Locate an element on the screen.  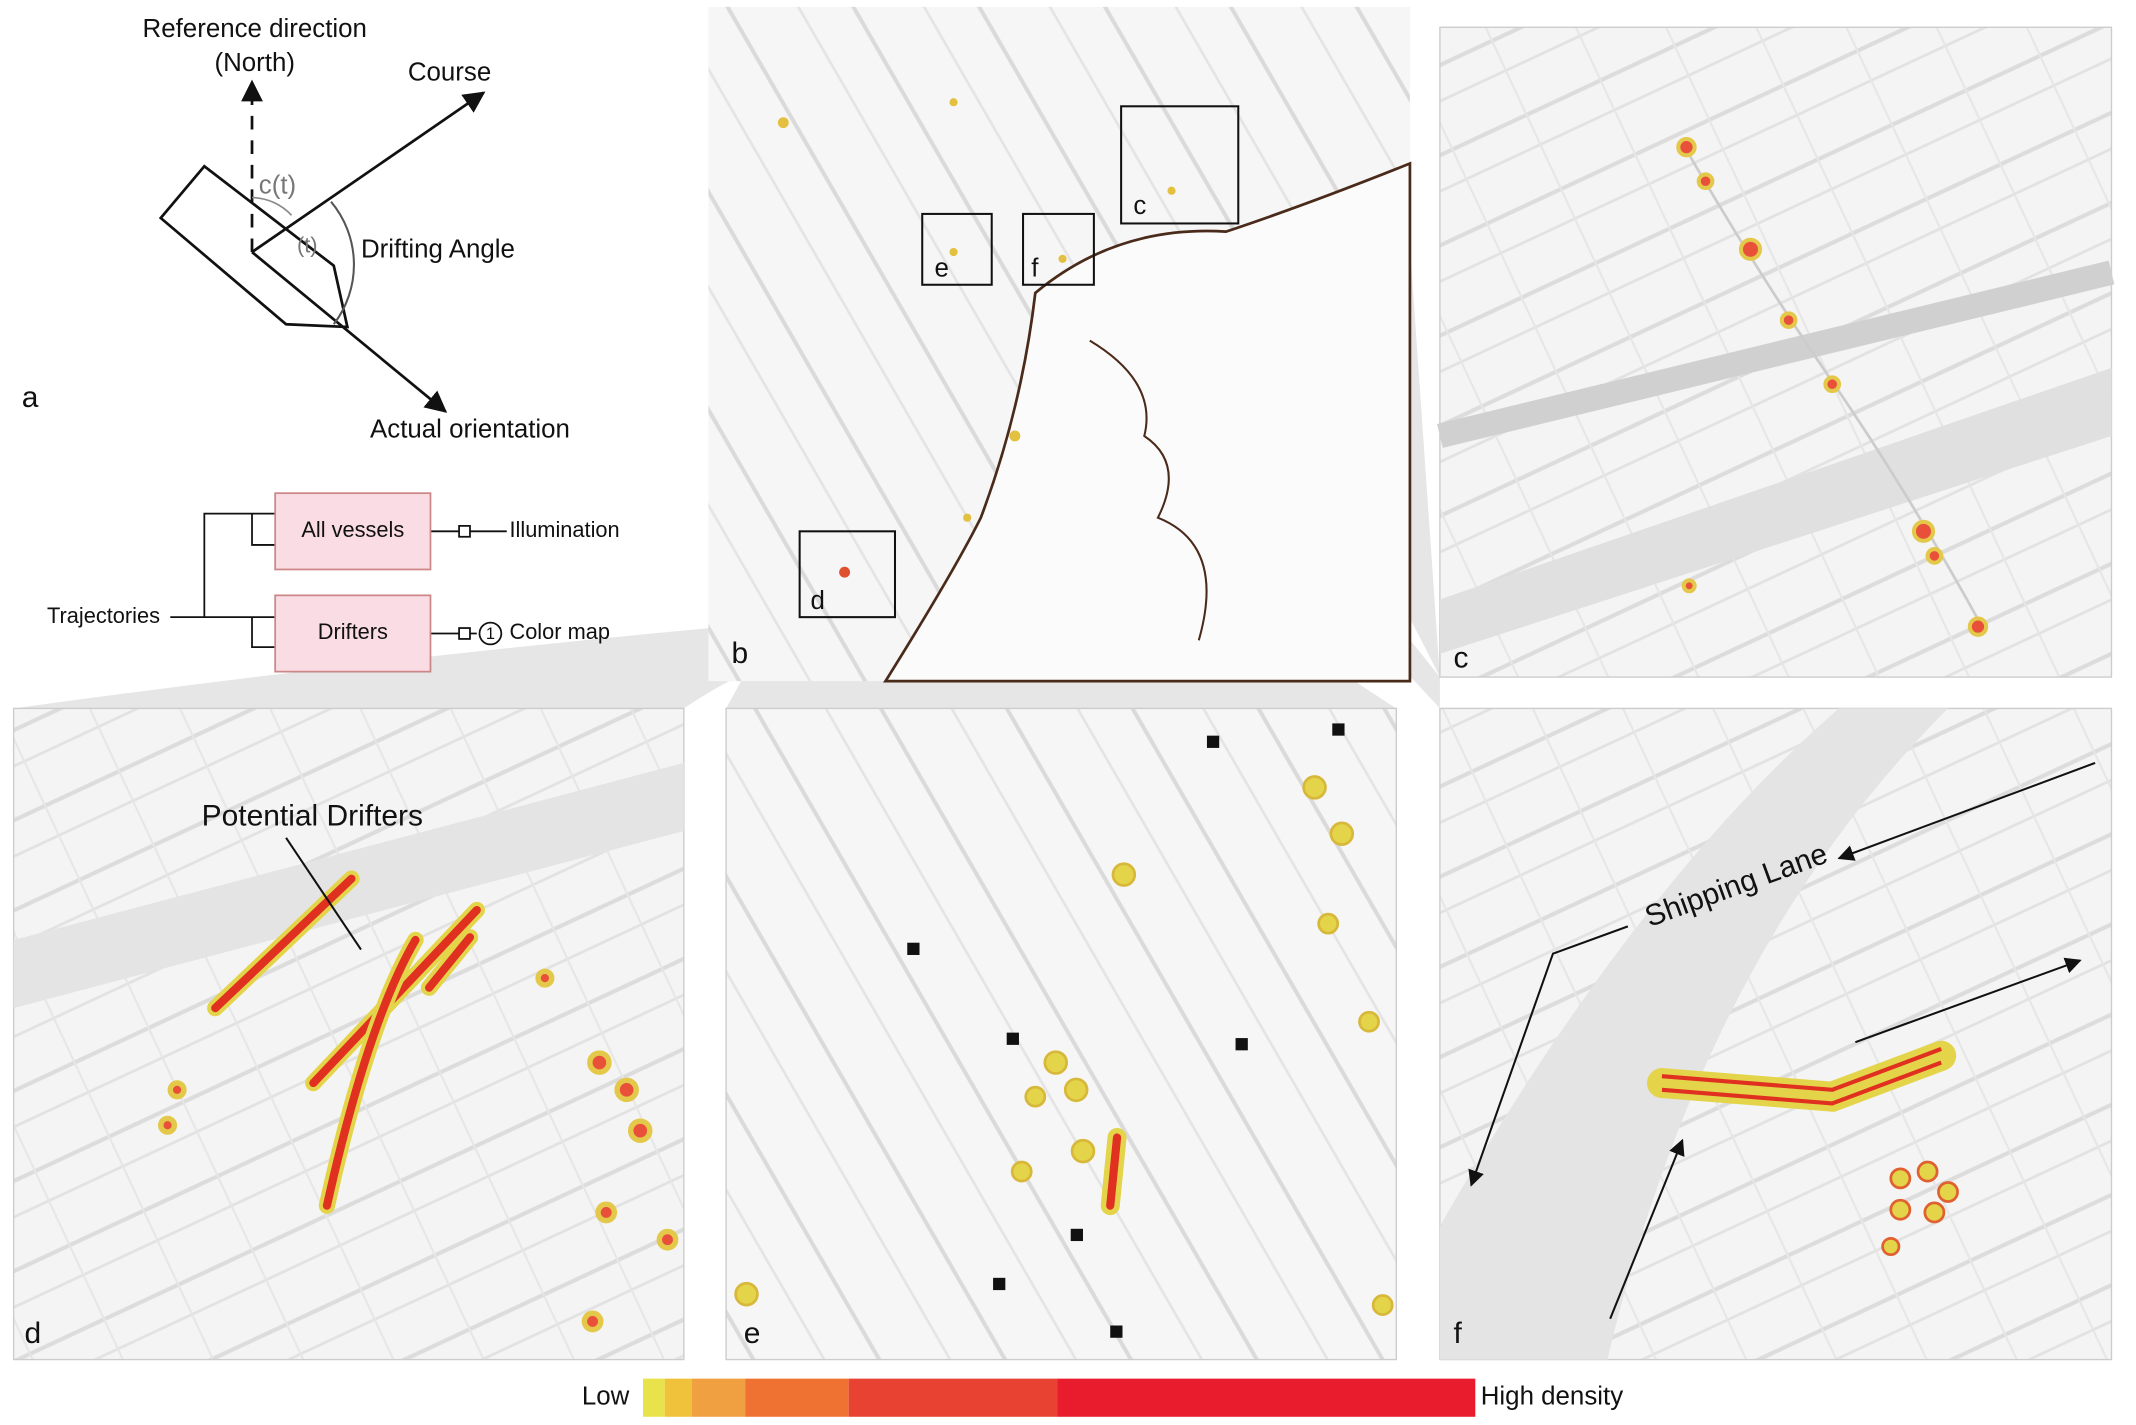
label: c(t) is located at coordinates (277, 186).